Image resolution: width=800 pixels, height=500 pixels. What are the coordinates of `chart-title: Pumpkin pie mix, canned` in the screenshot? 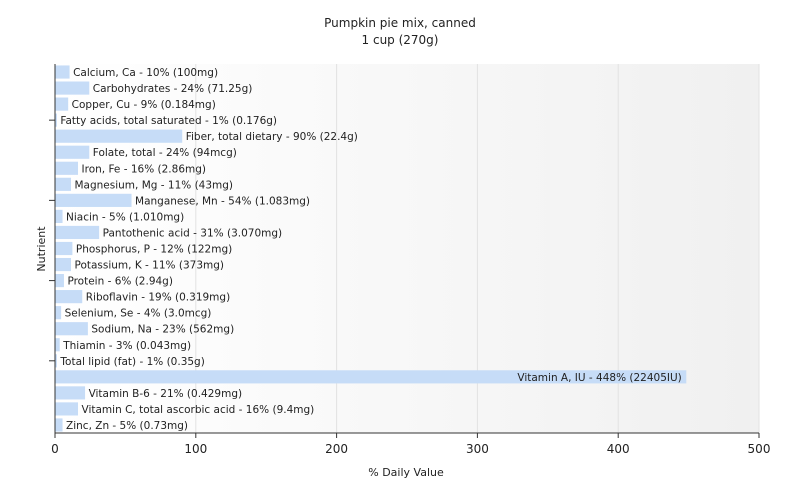 It's located at (400, 23).